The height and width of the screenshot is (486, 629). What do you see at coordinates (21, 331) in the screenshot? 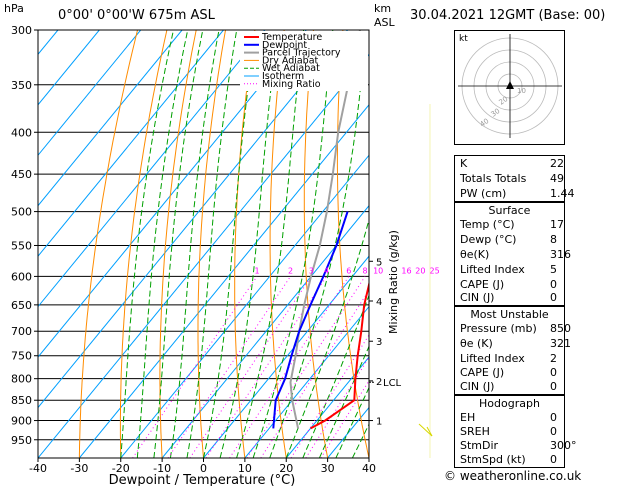
I see `pressure-tick-label: 700` at bounding box center [21, 331].